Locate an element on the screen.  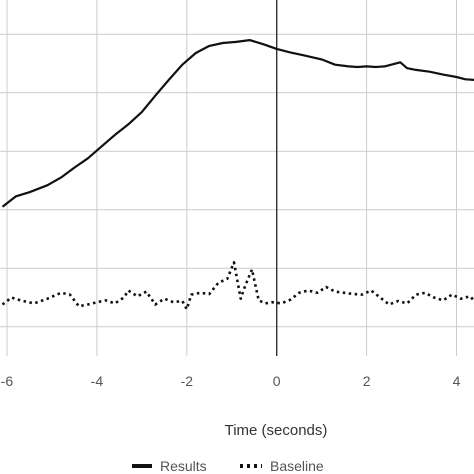
legend-results-label: Results is located at coordinates (183, 466).